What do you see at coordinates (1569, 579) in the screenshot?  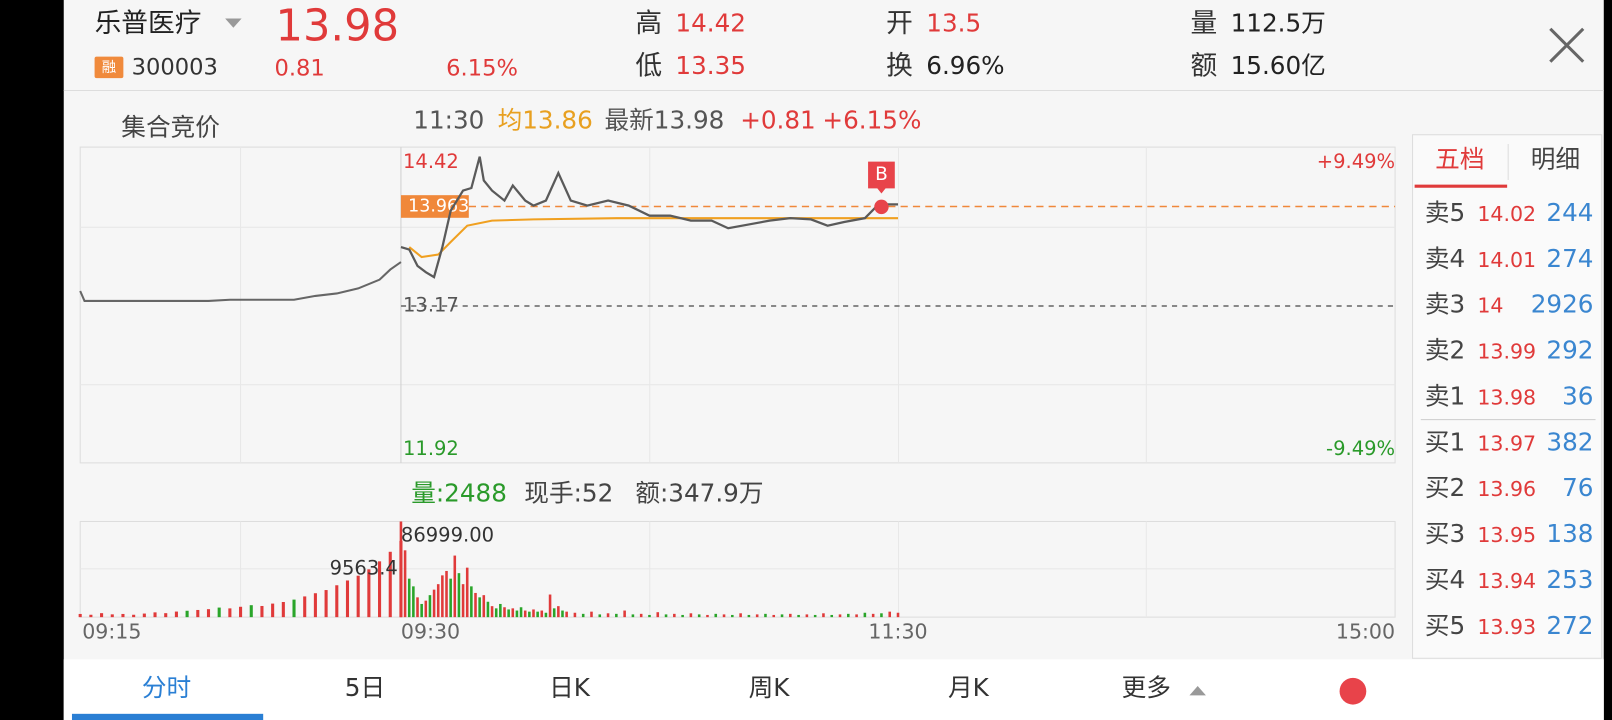 I see `book-volume: 253` at bounding box center [1569, 579].